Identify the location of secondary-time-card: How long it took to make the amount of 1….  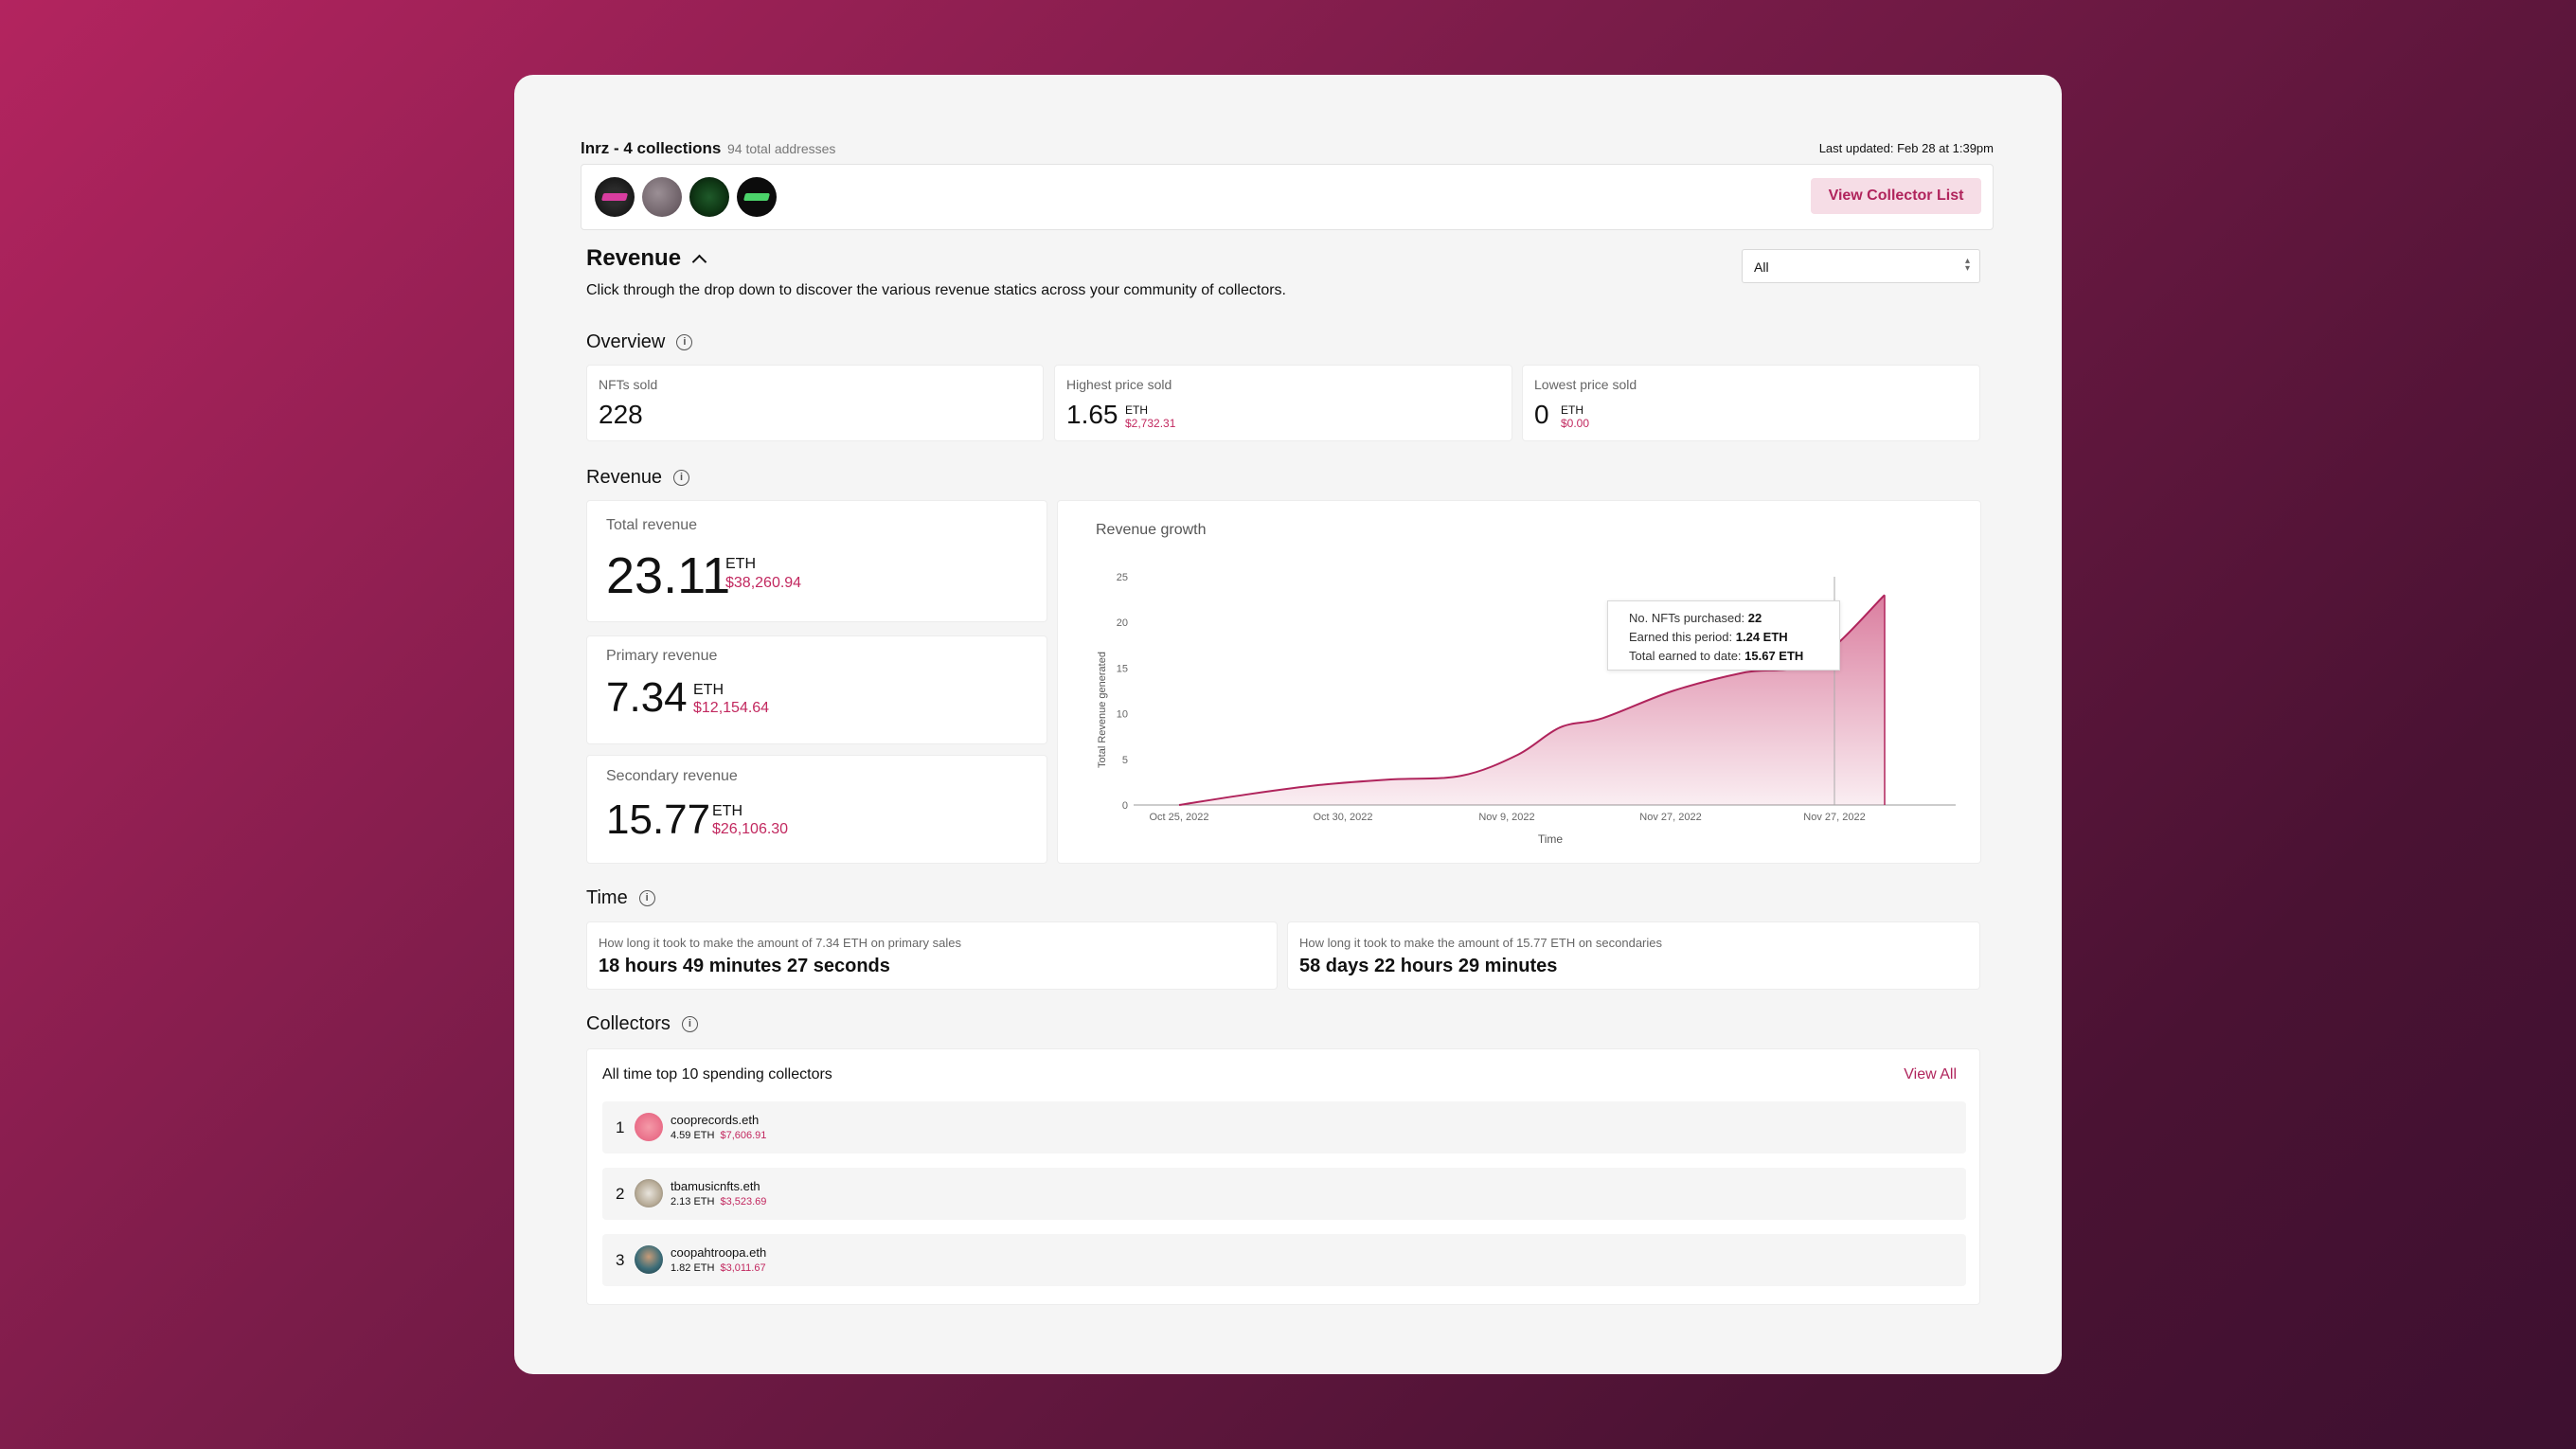
(1633, 955).